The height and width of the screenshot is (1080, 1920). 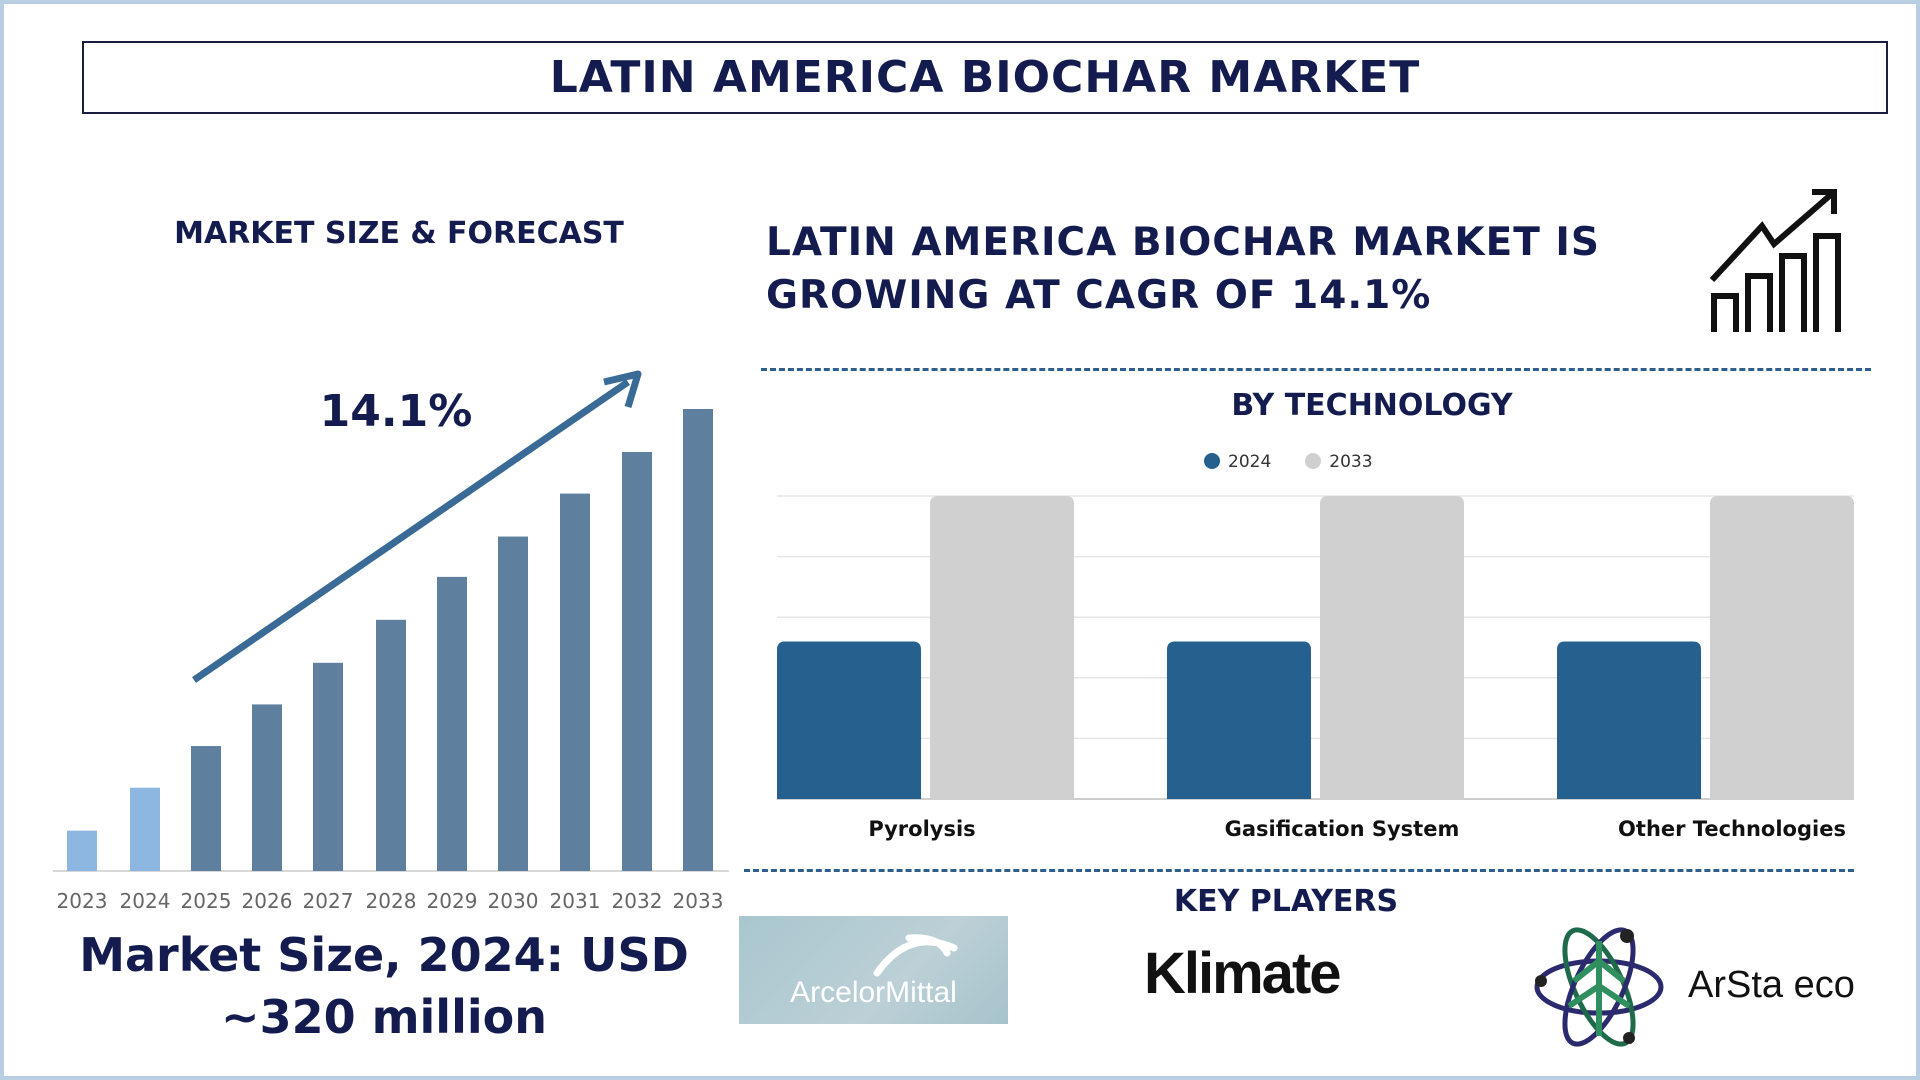 I want to click on arsta-eco-atom-icon, so click(x=1599, y=987).